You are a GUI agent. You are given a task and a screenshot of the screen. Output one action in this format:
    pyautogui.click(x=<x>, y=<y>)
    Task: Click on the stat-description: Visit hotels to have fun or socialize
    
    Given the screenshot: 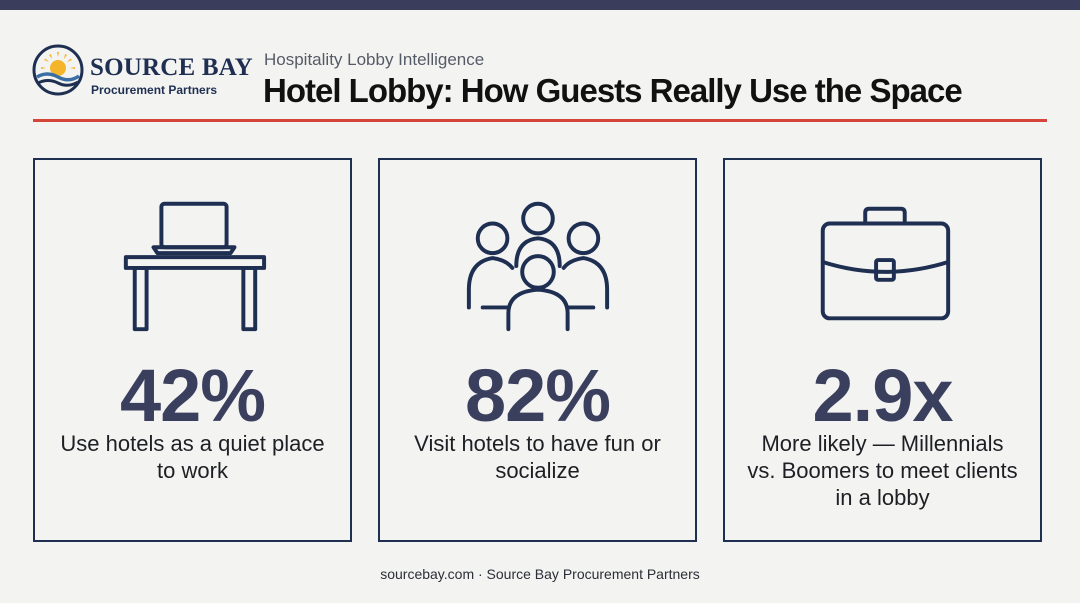 What is the action you would take?
    pyautogui.click(x=537, y=457)
    